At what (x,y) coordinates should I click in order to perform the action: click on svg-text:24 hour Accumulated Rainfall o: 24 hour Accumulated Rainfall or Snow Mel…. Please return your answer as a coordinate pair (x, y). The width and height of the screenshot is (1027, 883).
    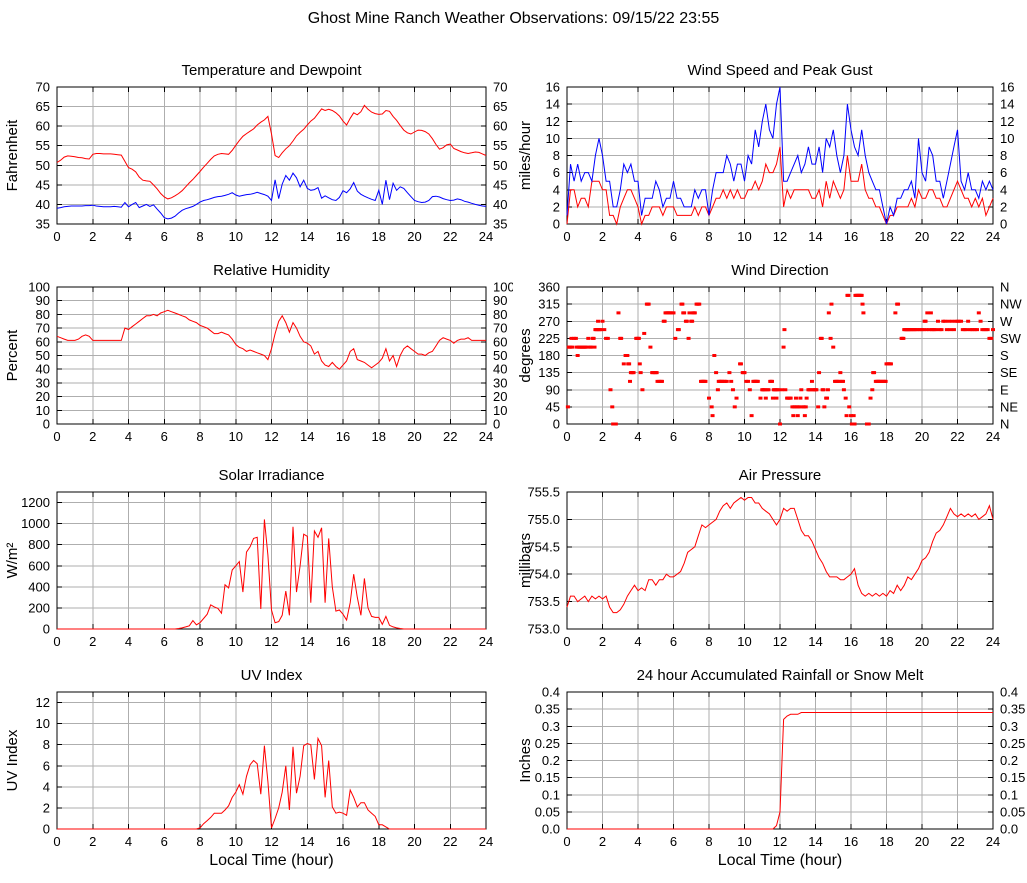
    Looking at the image, I should click on (781, 675).